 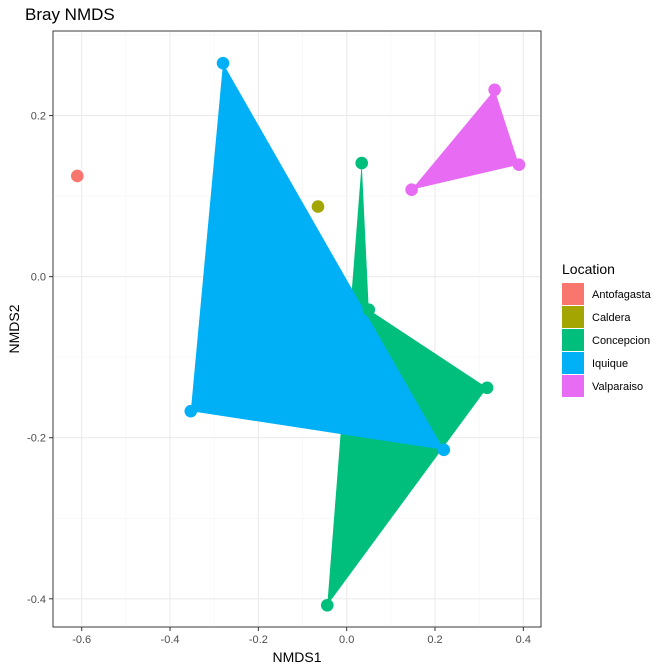 What do you see at coordinates (610, 364) in the screenshot?
I see `legend-label-iquique: Iquique` at bounding box center [610, 364].